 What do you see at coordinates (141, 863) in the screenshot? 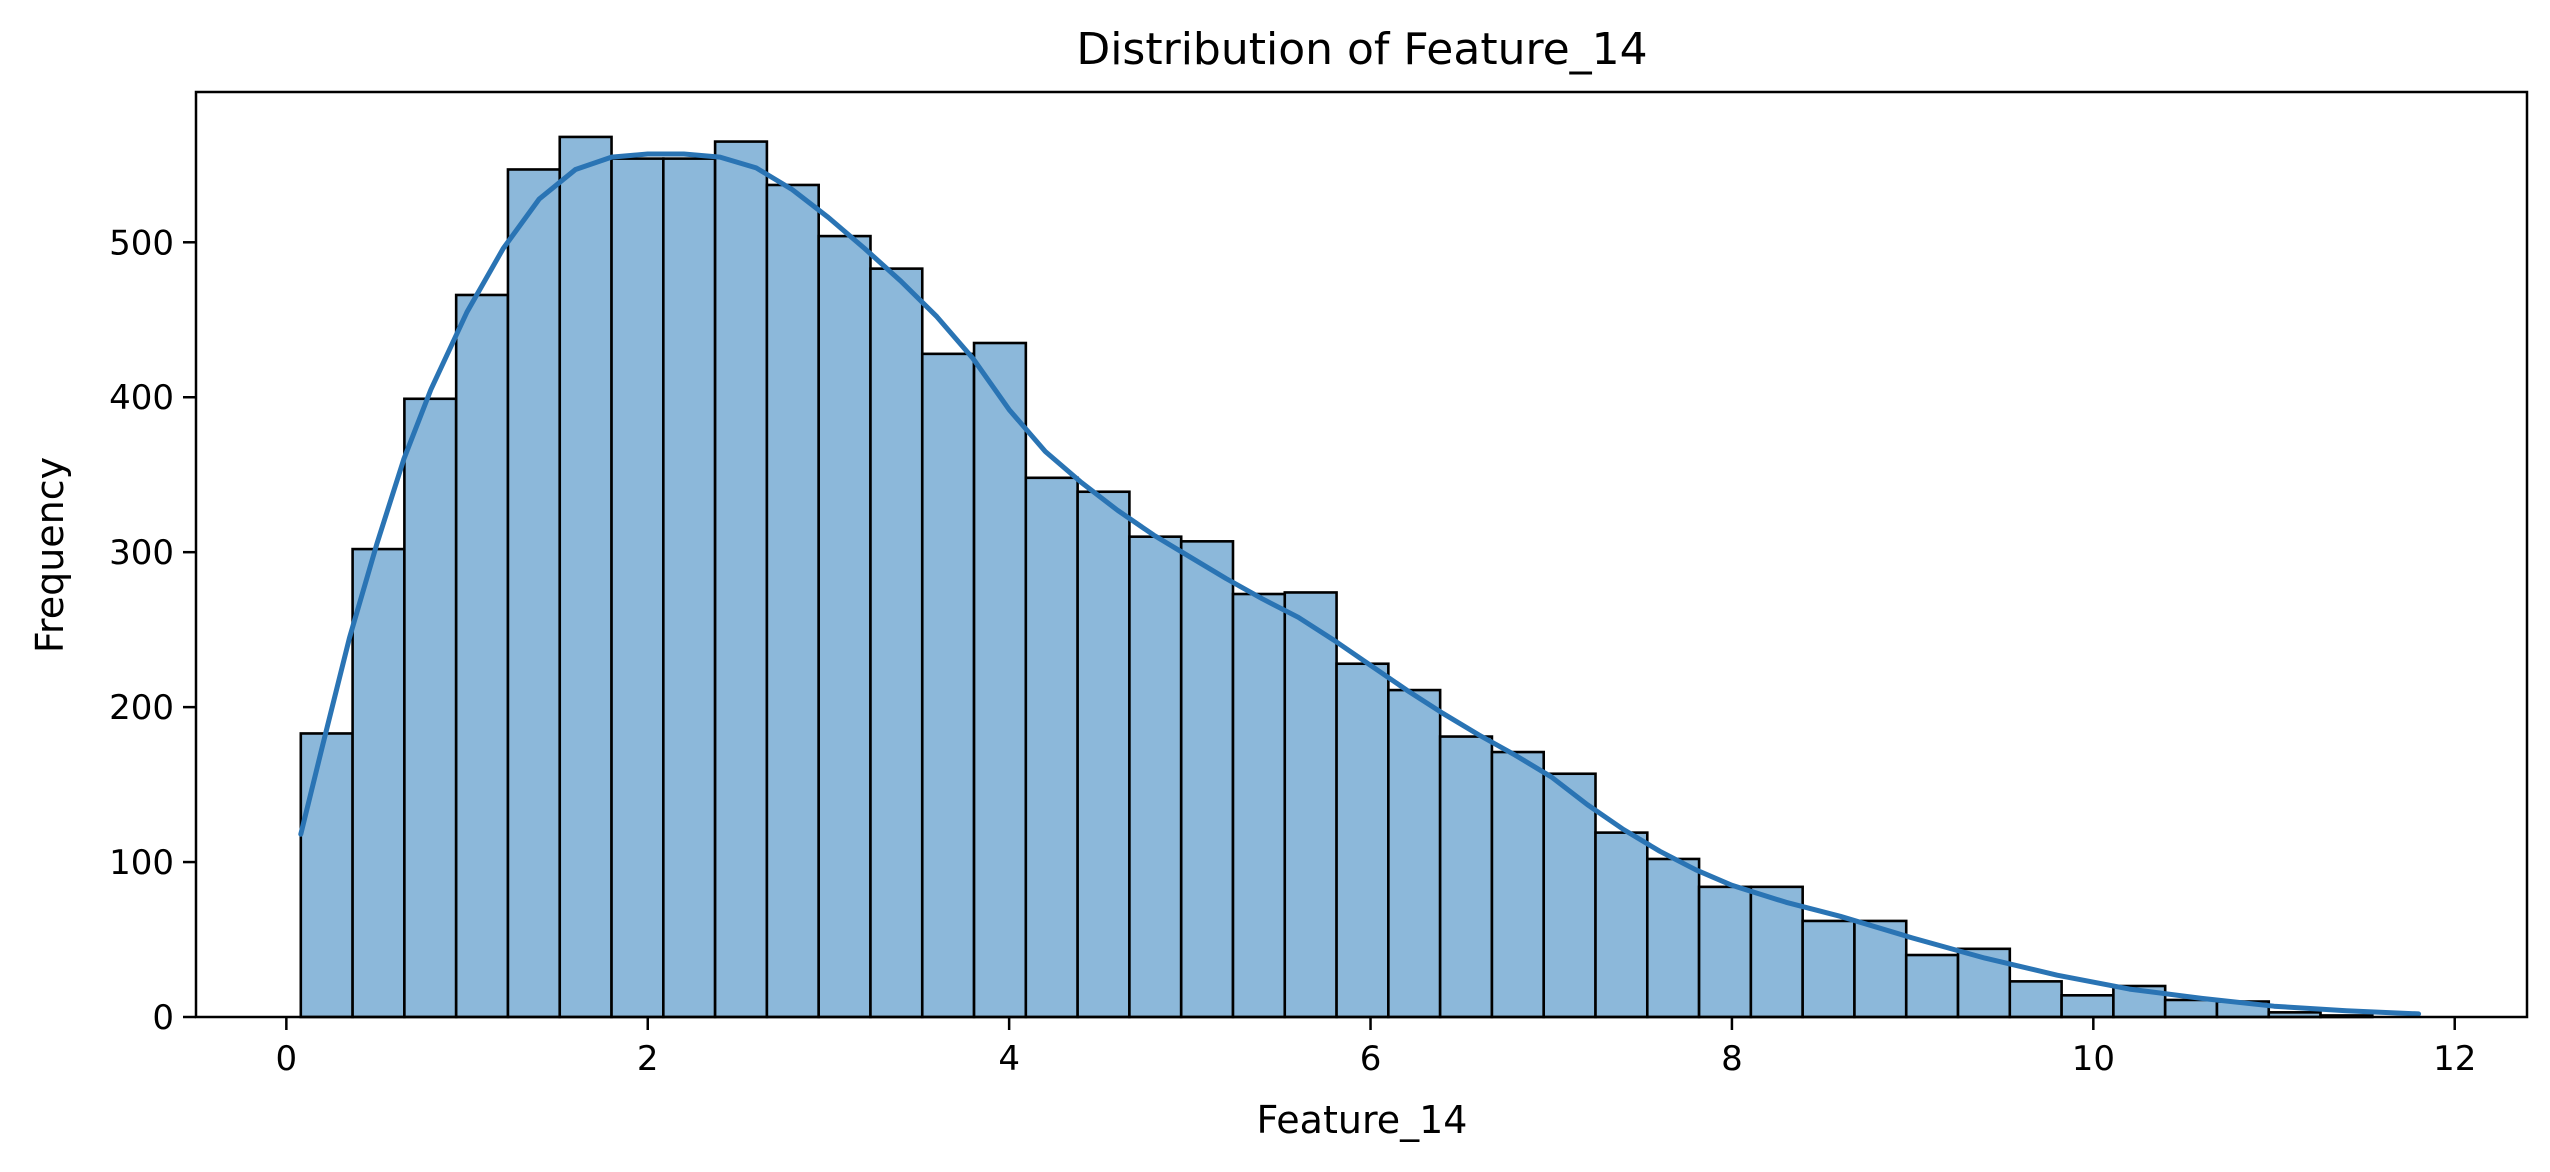
I see `y-tick-label: 100` at bounding box center [141, 863].